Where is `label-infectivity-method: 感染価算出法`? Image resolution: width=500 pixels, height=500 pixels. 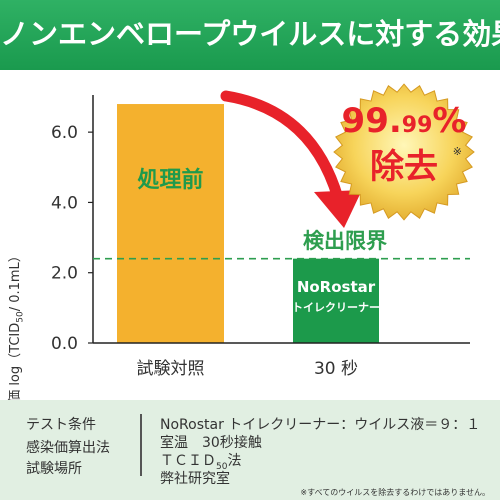 label-infectivity-method: 感染価算出法 is located at coordinates (68, 448).